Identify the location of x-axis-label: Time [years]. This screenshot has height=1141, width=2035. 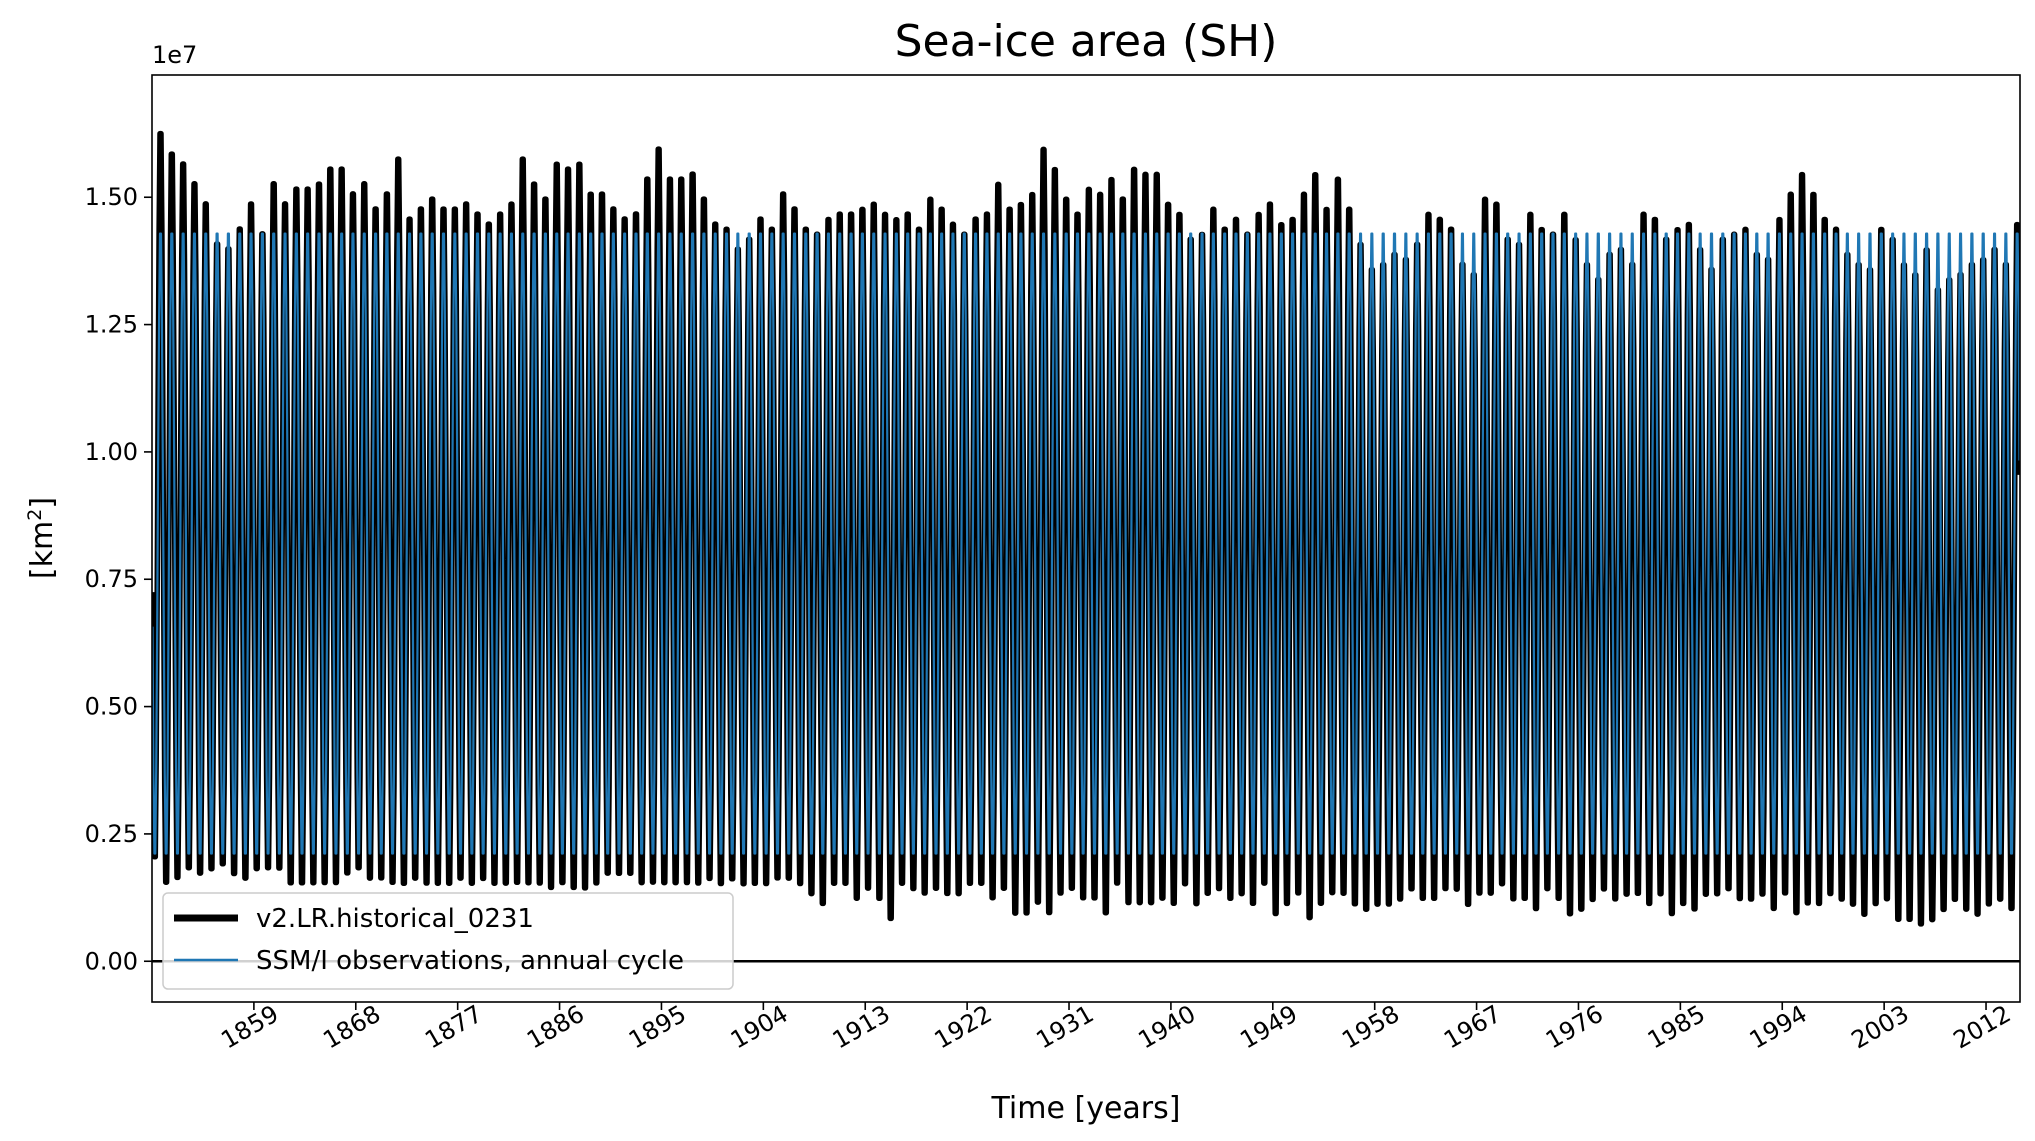
(1086, 1108).